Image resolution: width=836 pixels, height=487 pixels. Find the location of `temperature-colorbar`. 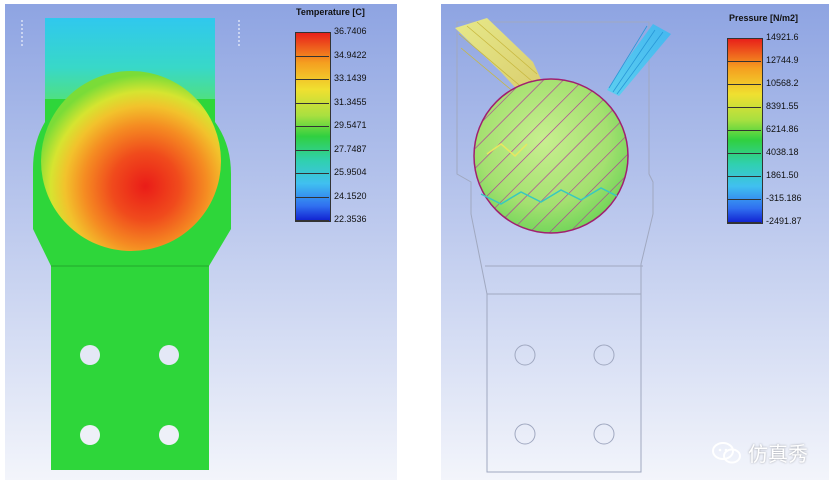

temperature-colorbar is located at coordinates (313, 127).